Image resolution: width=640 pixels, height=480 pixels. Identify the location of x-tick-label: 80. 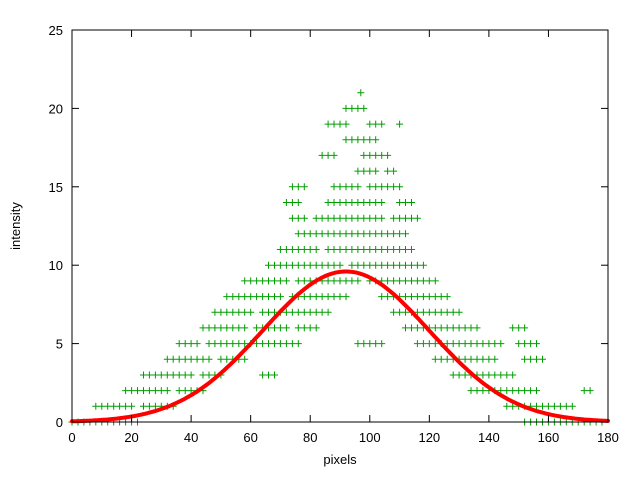
(310, 437).